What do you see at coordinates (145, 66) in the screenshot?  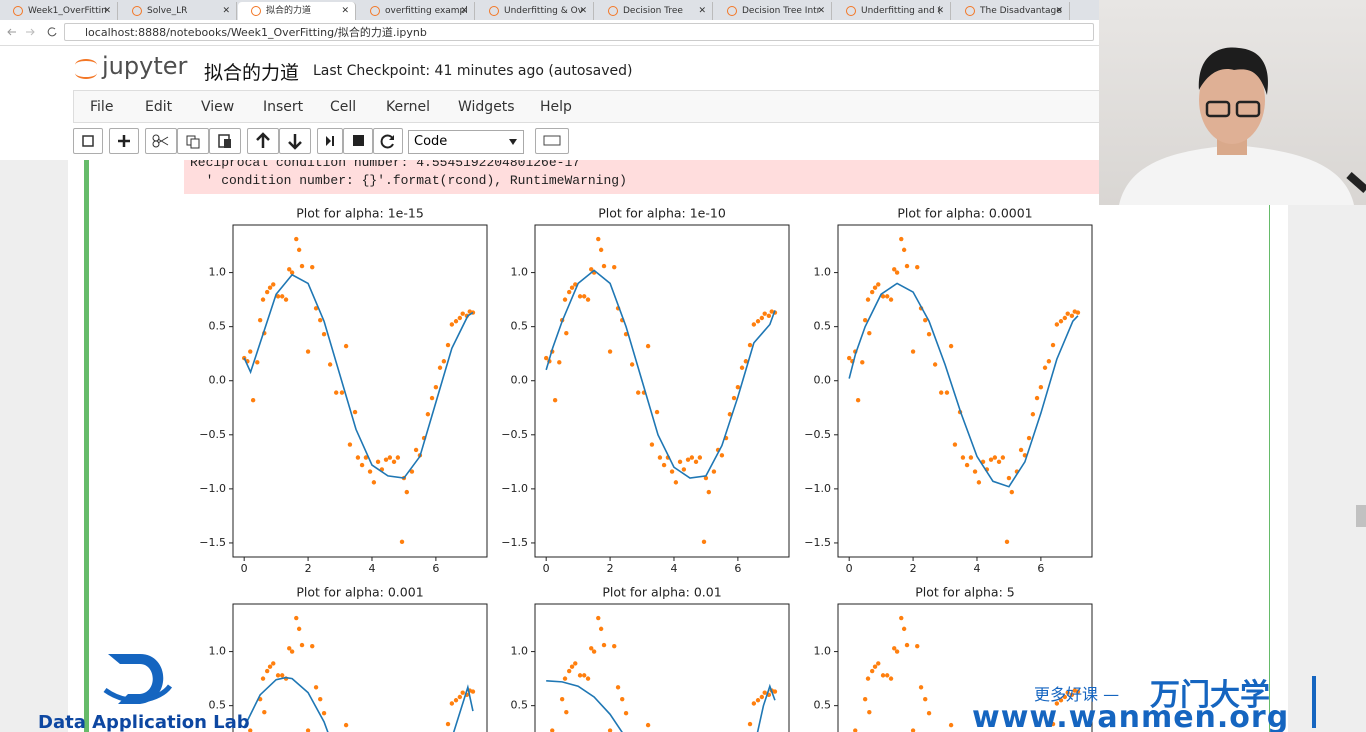 I see `jupyter-logo: jupyter` at bounding box center [145, 66].